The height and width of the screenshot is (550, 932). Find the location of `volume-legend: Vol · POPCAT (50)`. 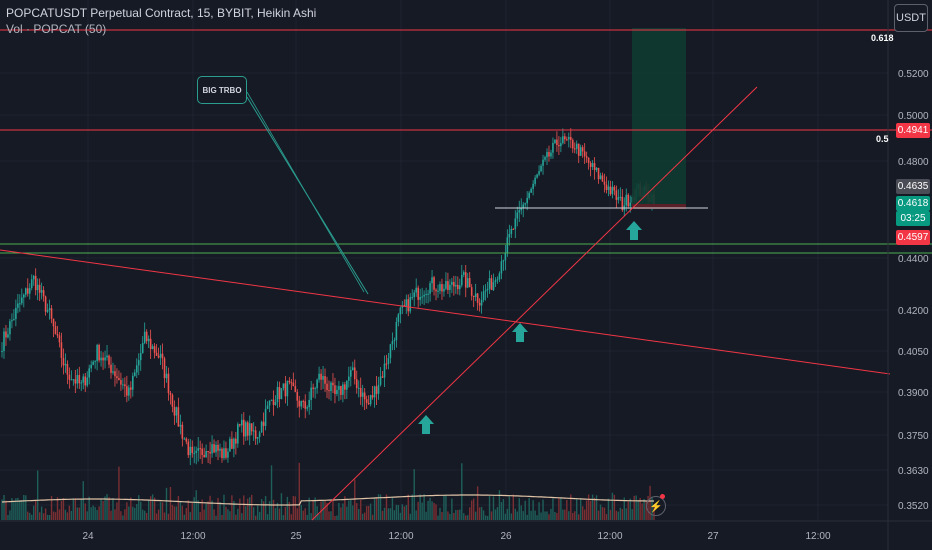

volume-legend: Vol · POPCAT (50) is located at coordinates (56, 29).